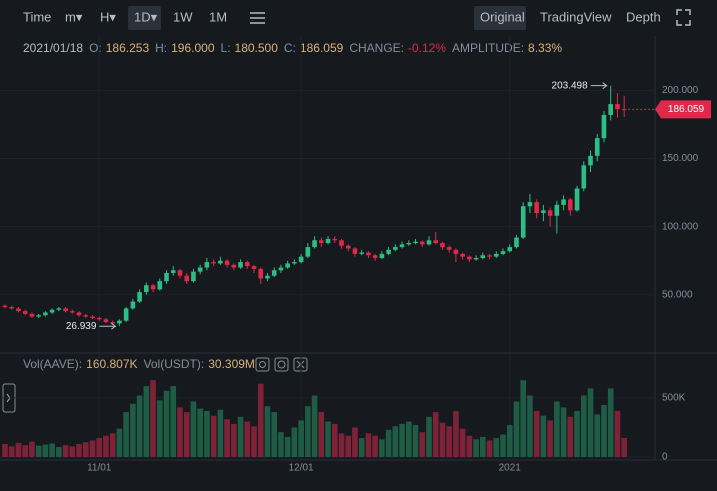 The width and height of the screenshot is (717, 491). I want to click on volume-value: 30.309M, so click(231, 364).